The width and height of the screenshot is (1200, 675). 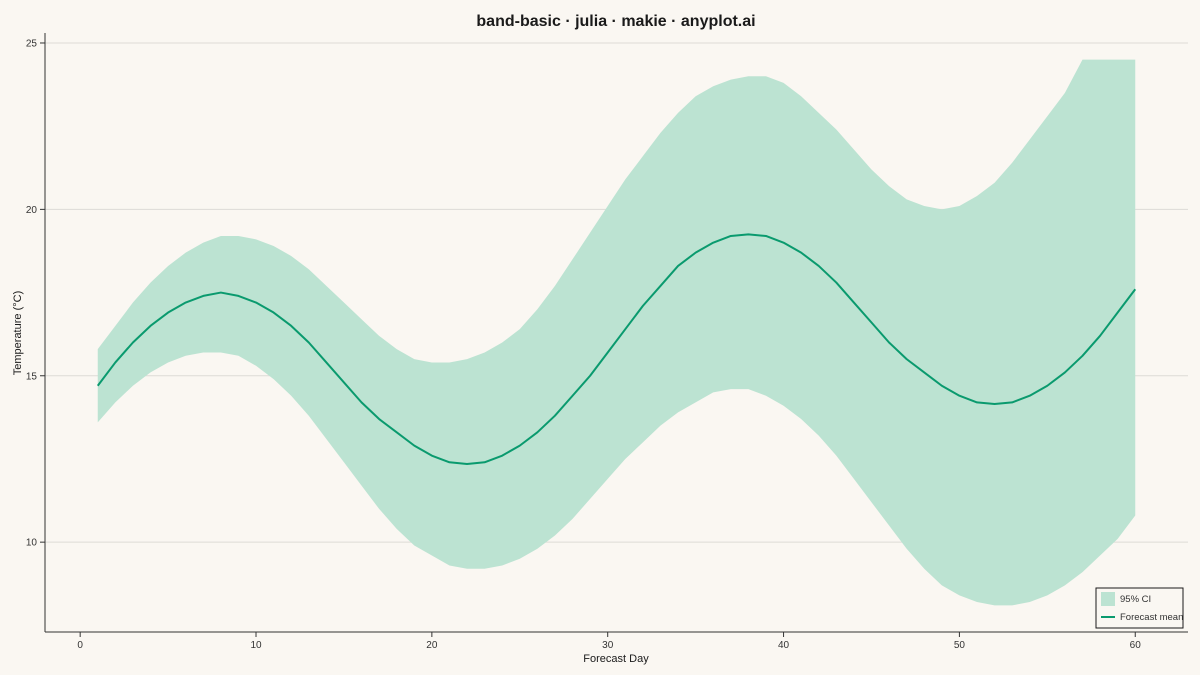 I want to click on x-axis-label: Forecast Day, so click(x=616, y=659).